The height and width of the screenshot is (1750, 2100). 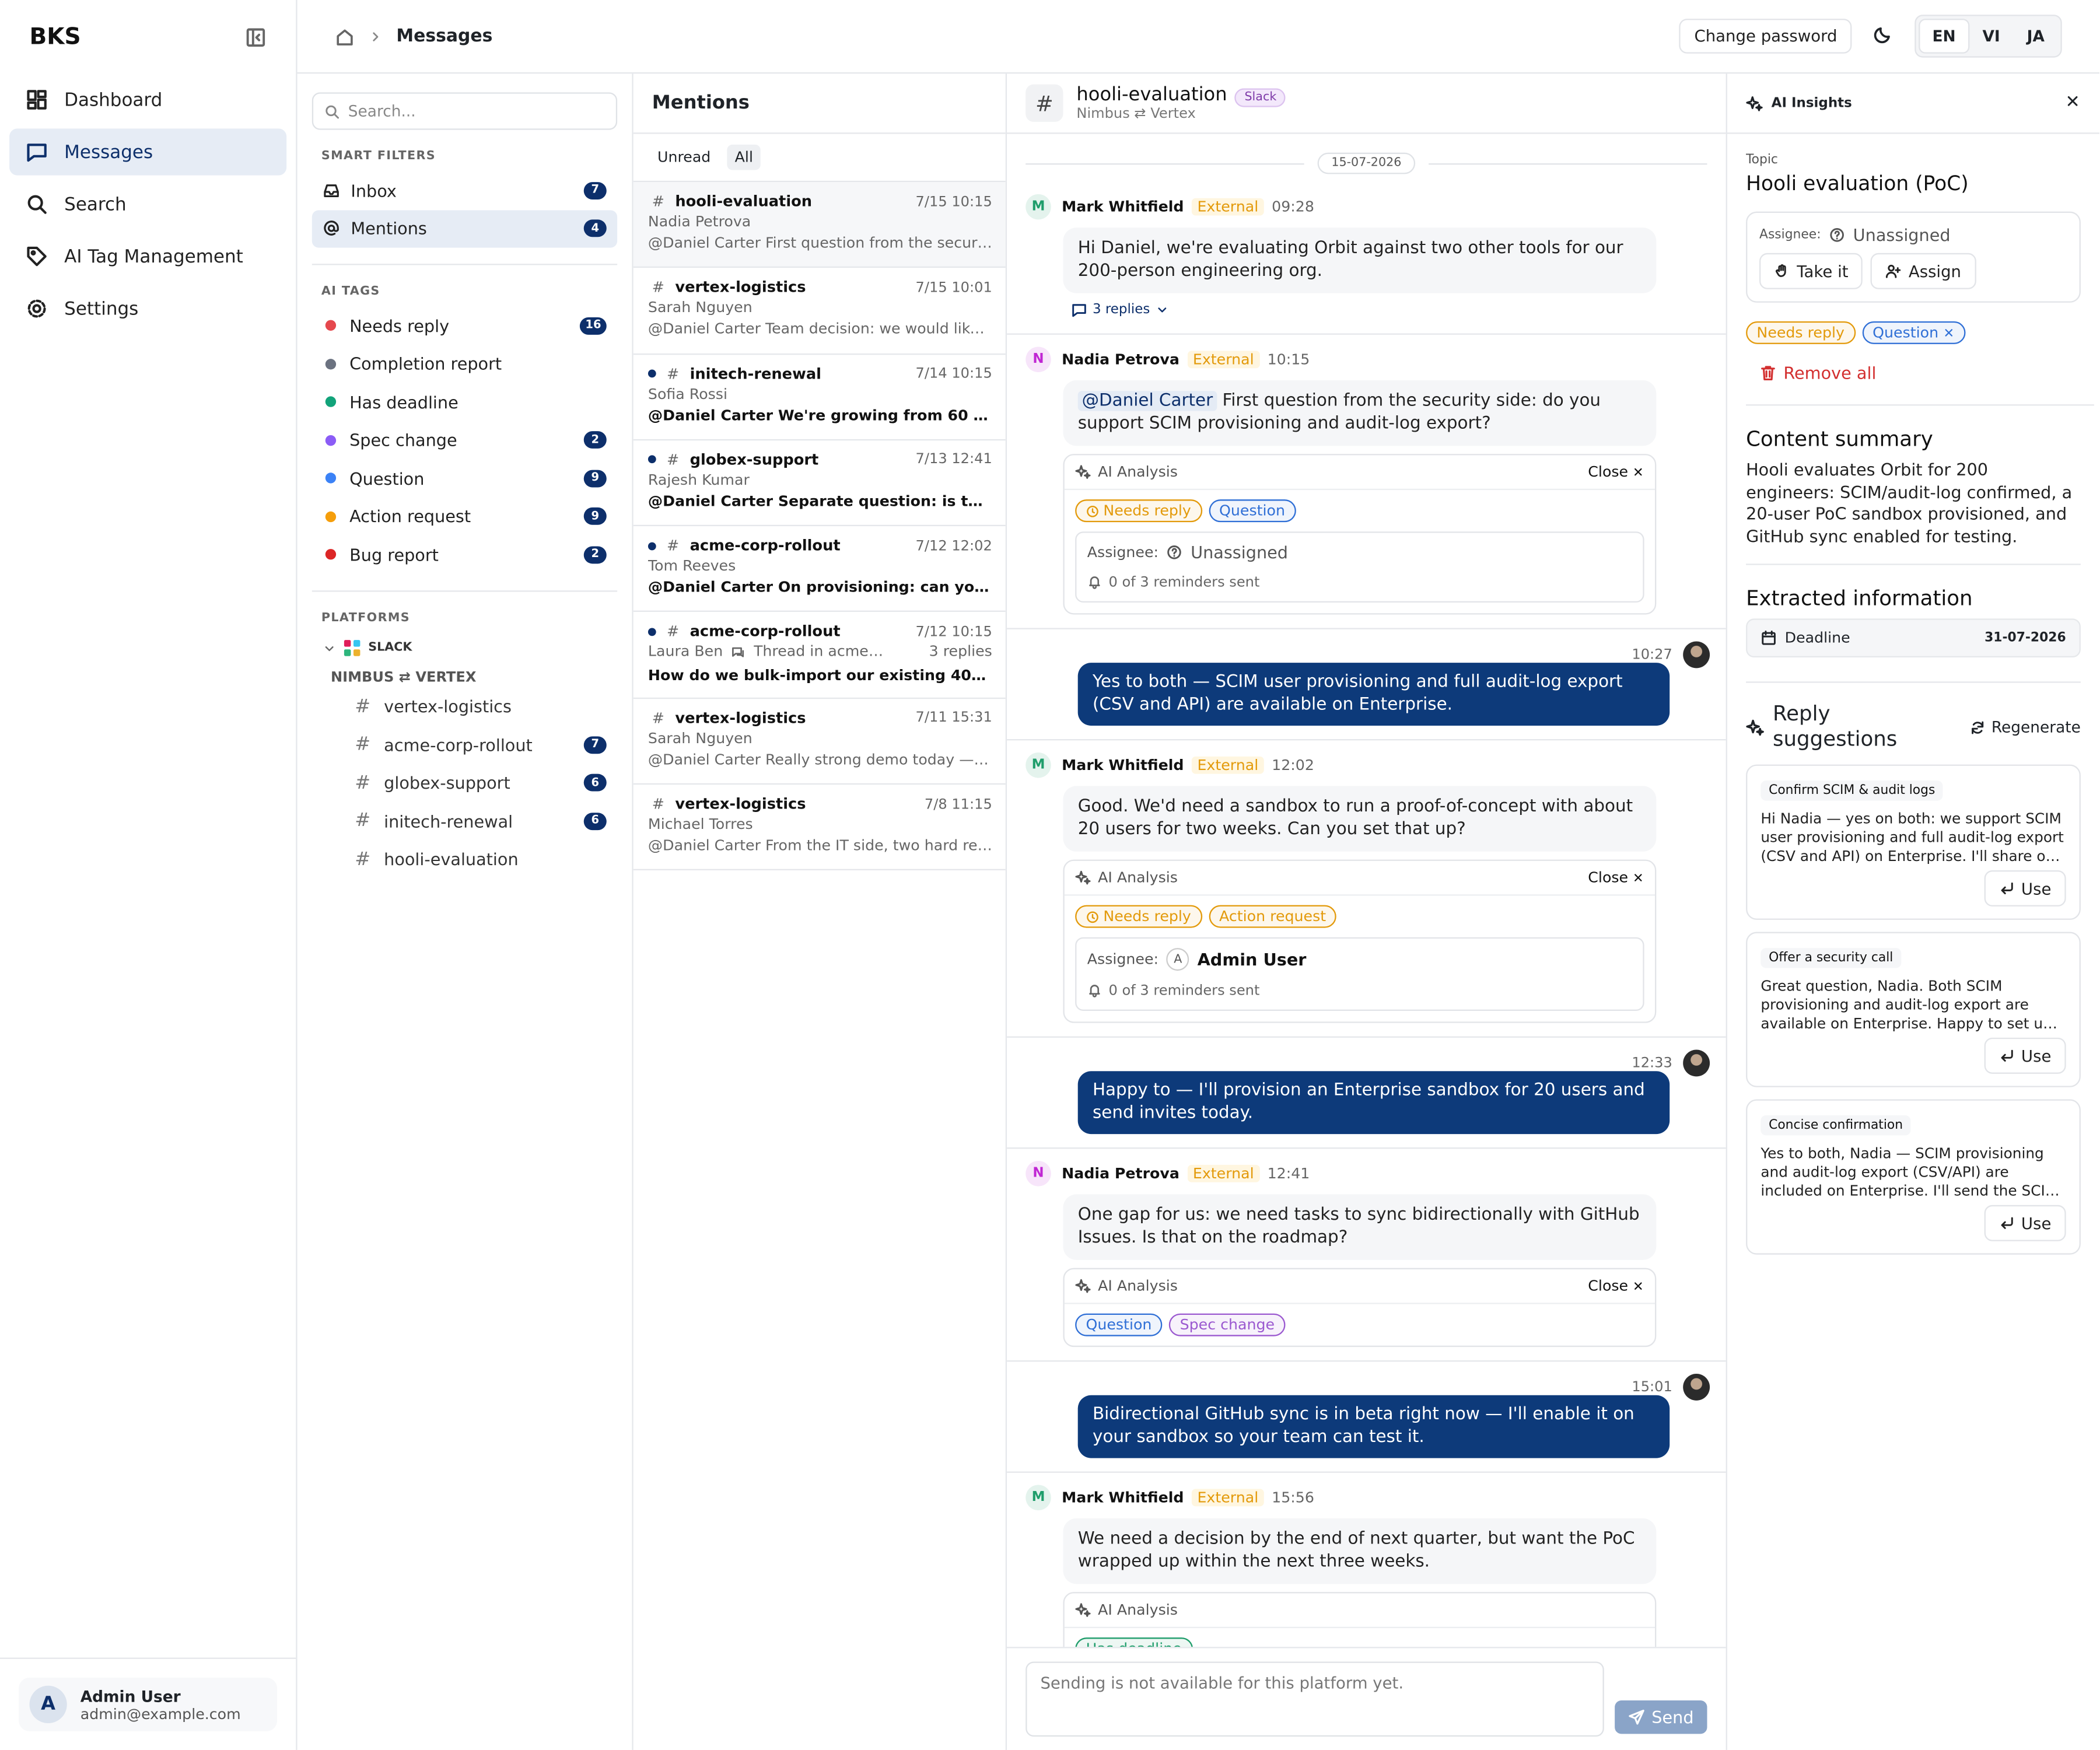 What do you see at coordinates (1923, 271) in the screenshot?
I see `assign-button: Assign` at bounding box center [1923, 271].